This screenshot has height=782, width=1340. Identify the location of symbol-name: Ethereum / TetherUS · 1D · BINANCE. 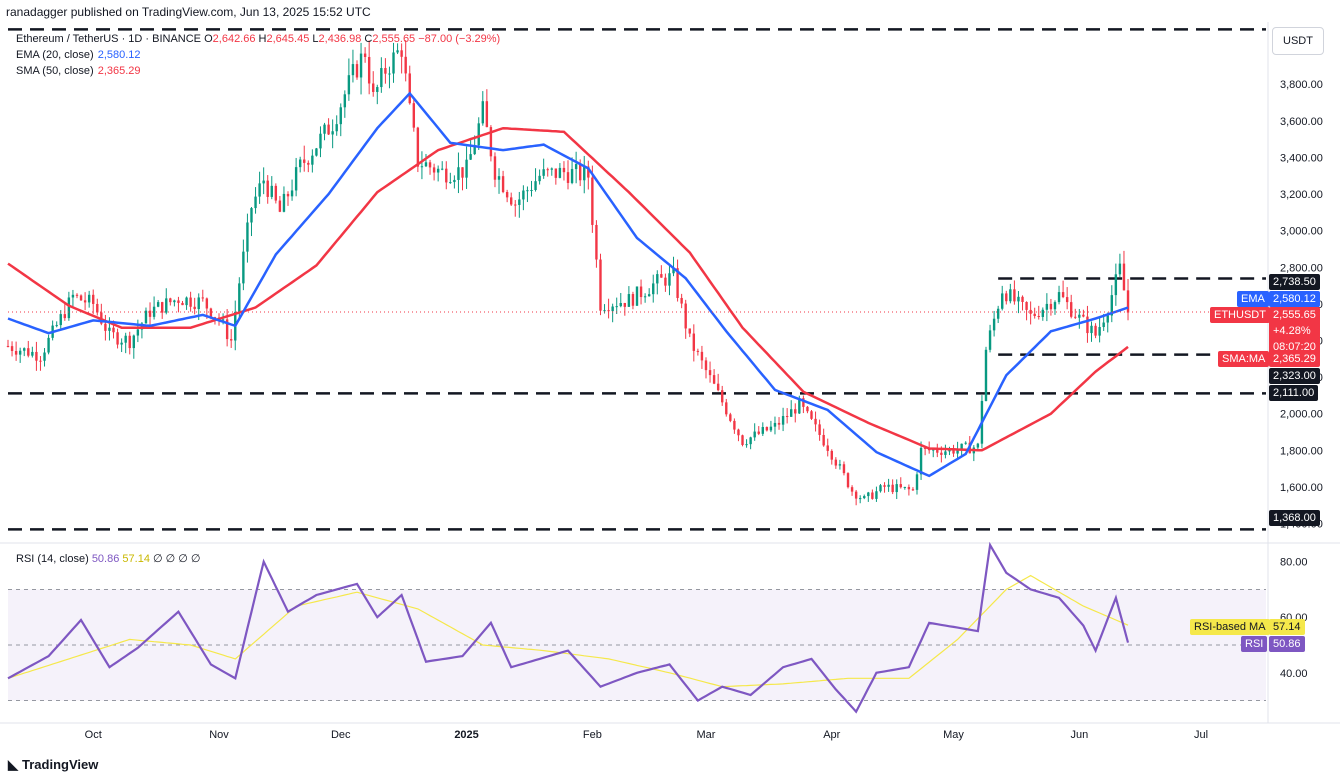
(109, 39).